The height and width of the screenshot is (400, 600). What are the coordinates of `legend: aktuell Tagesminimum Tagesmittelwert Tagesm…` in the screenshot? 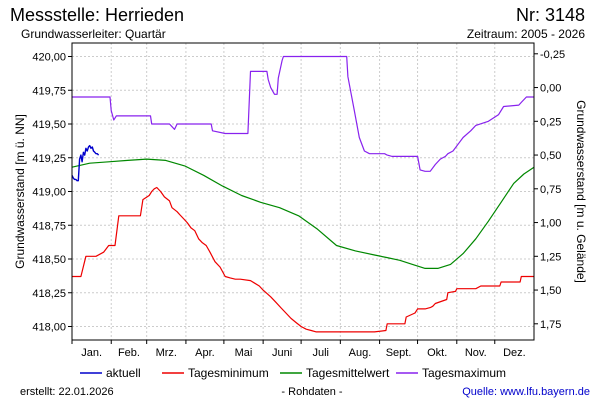 It's located at (293, 373).